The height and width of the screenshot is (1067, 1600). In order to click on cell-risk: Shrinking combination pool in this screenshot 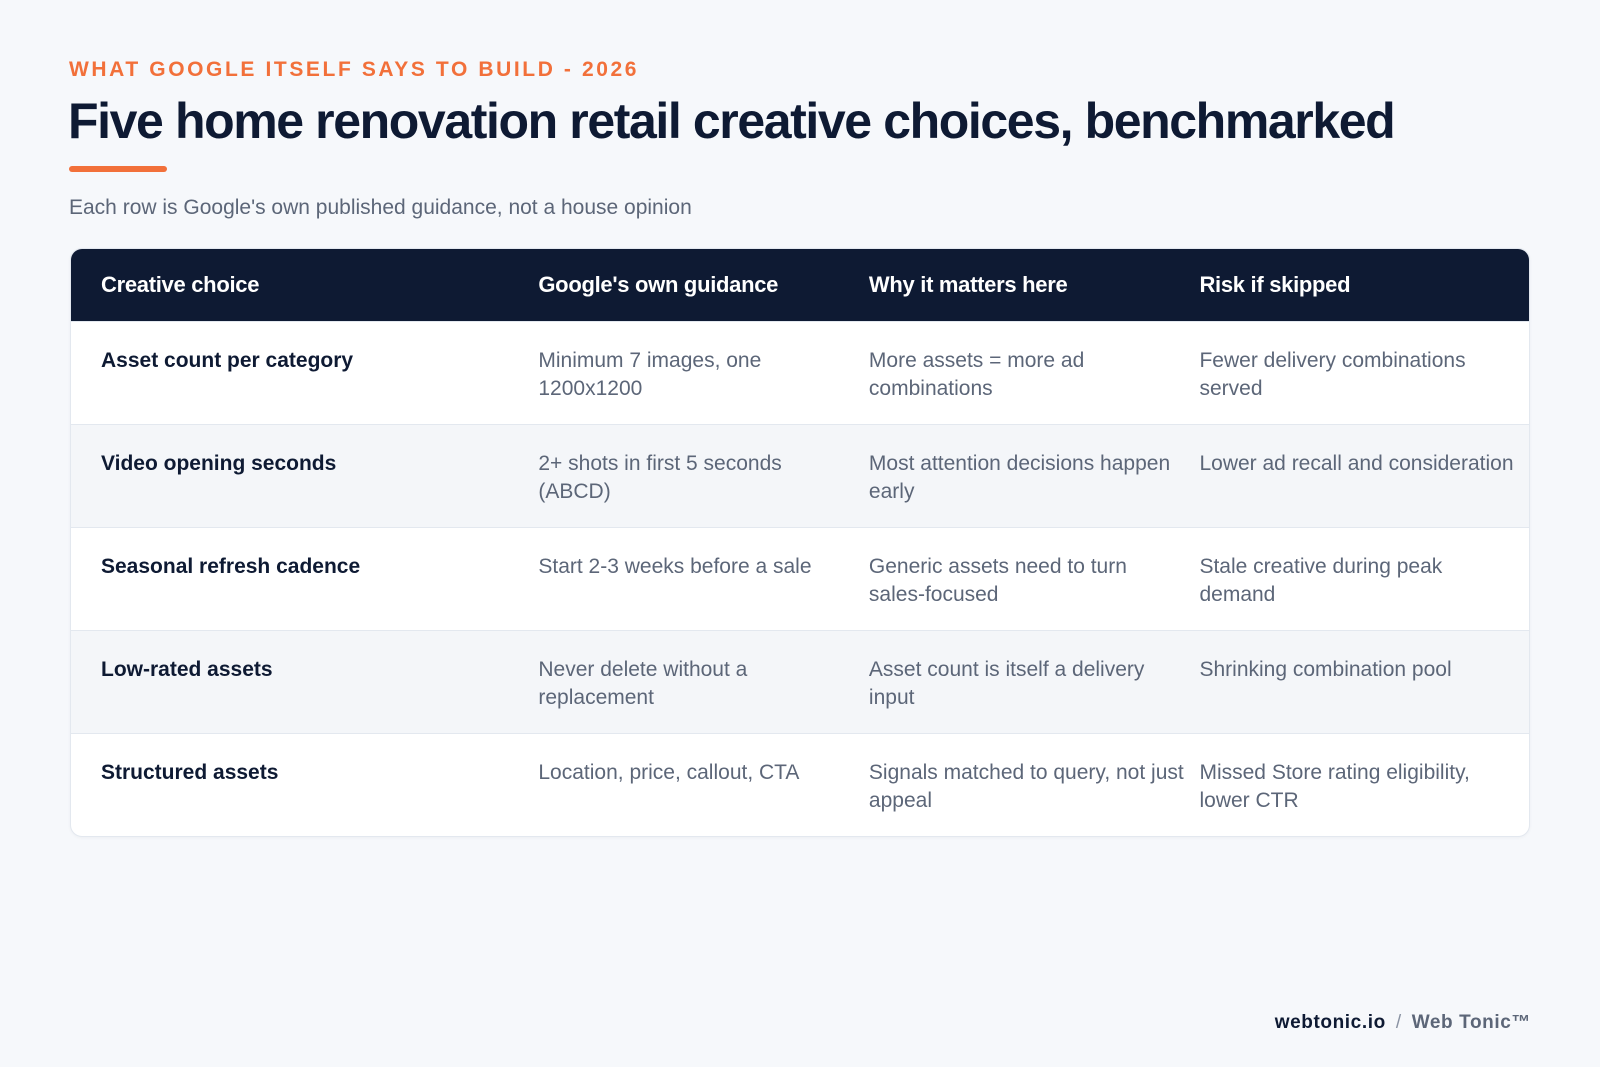, I will do `click(1325, 669)`.